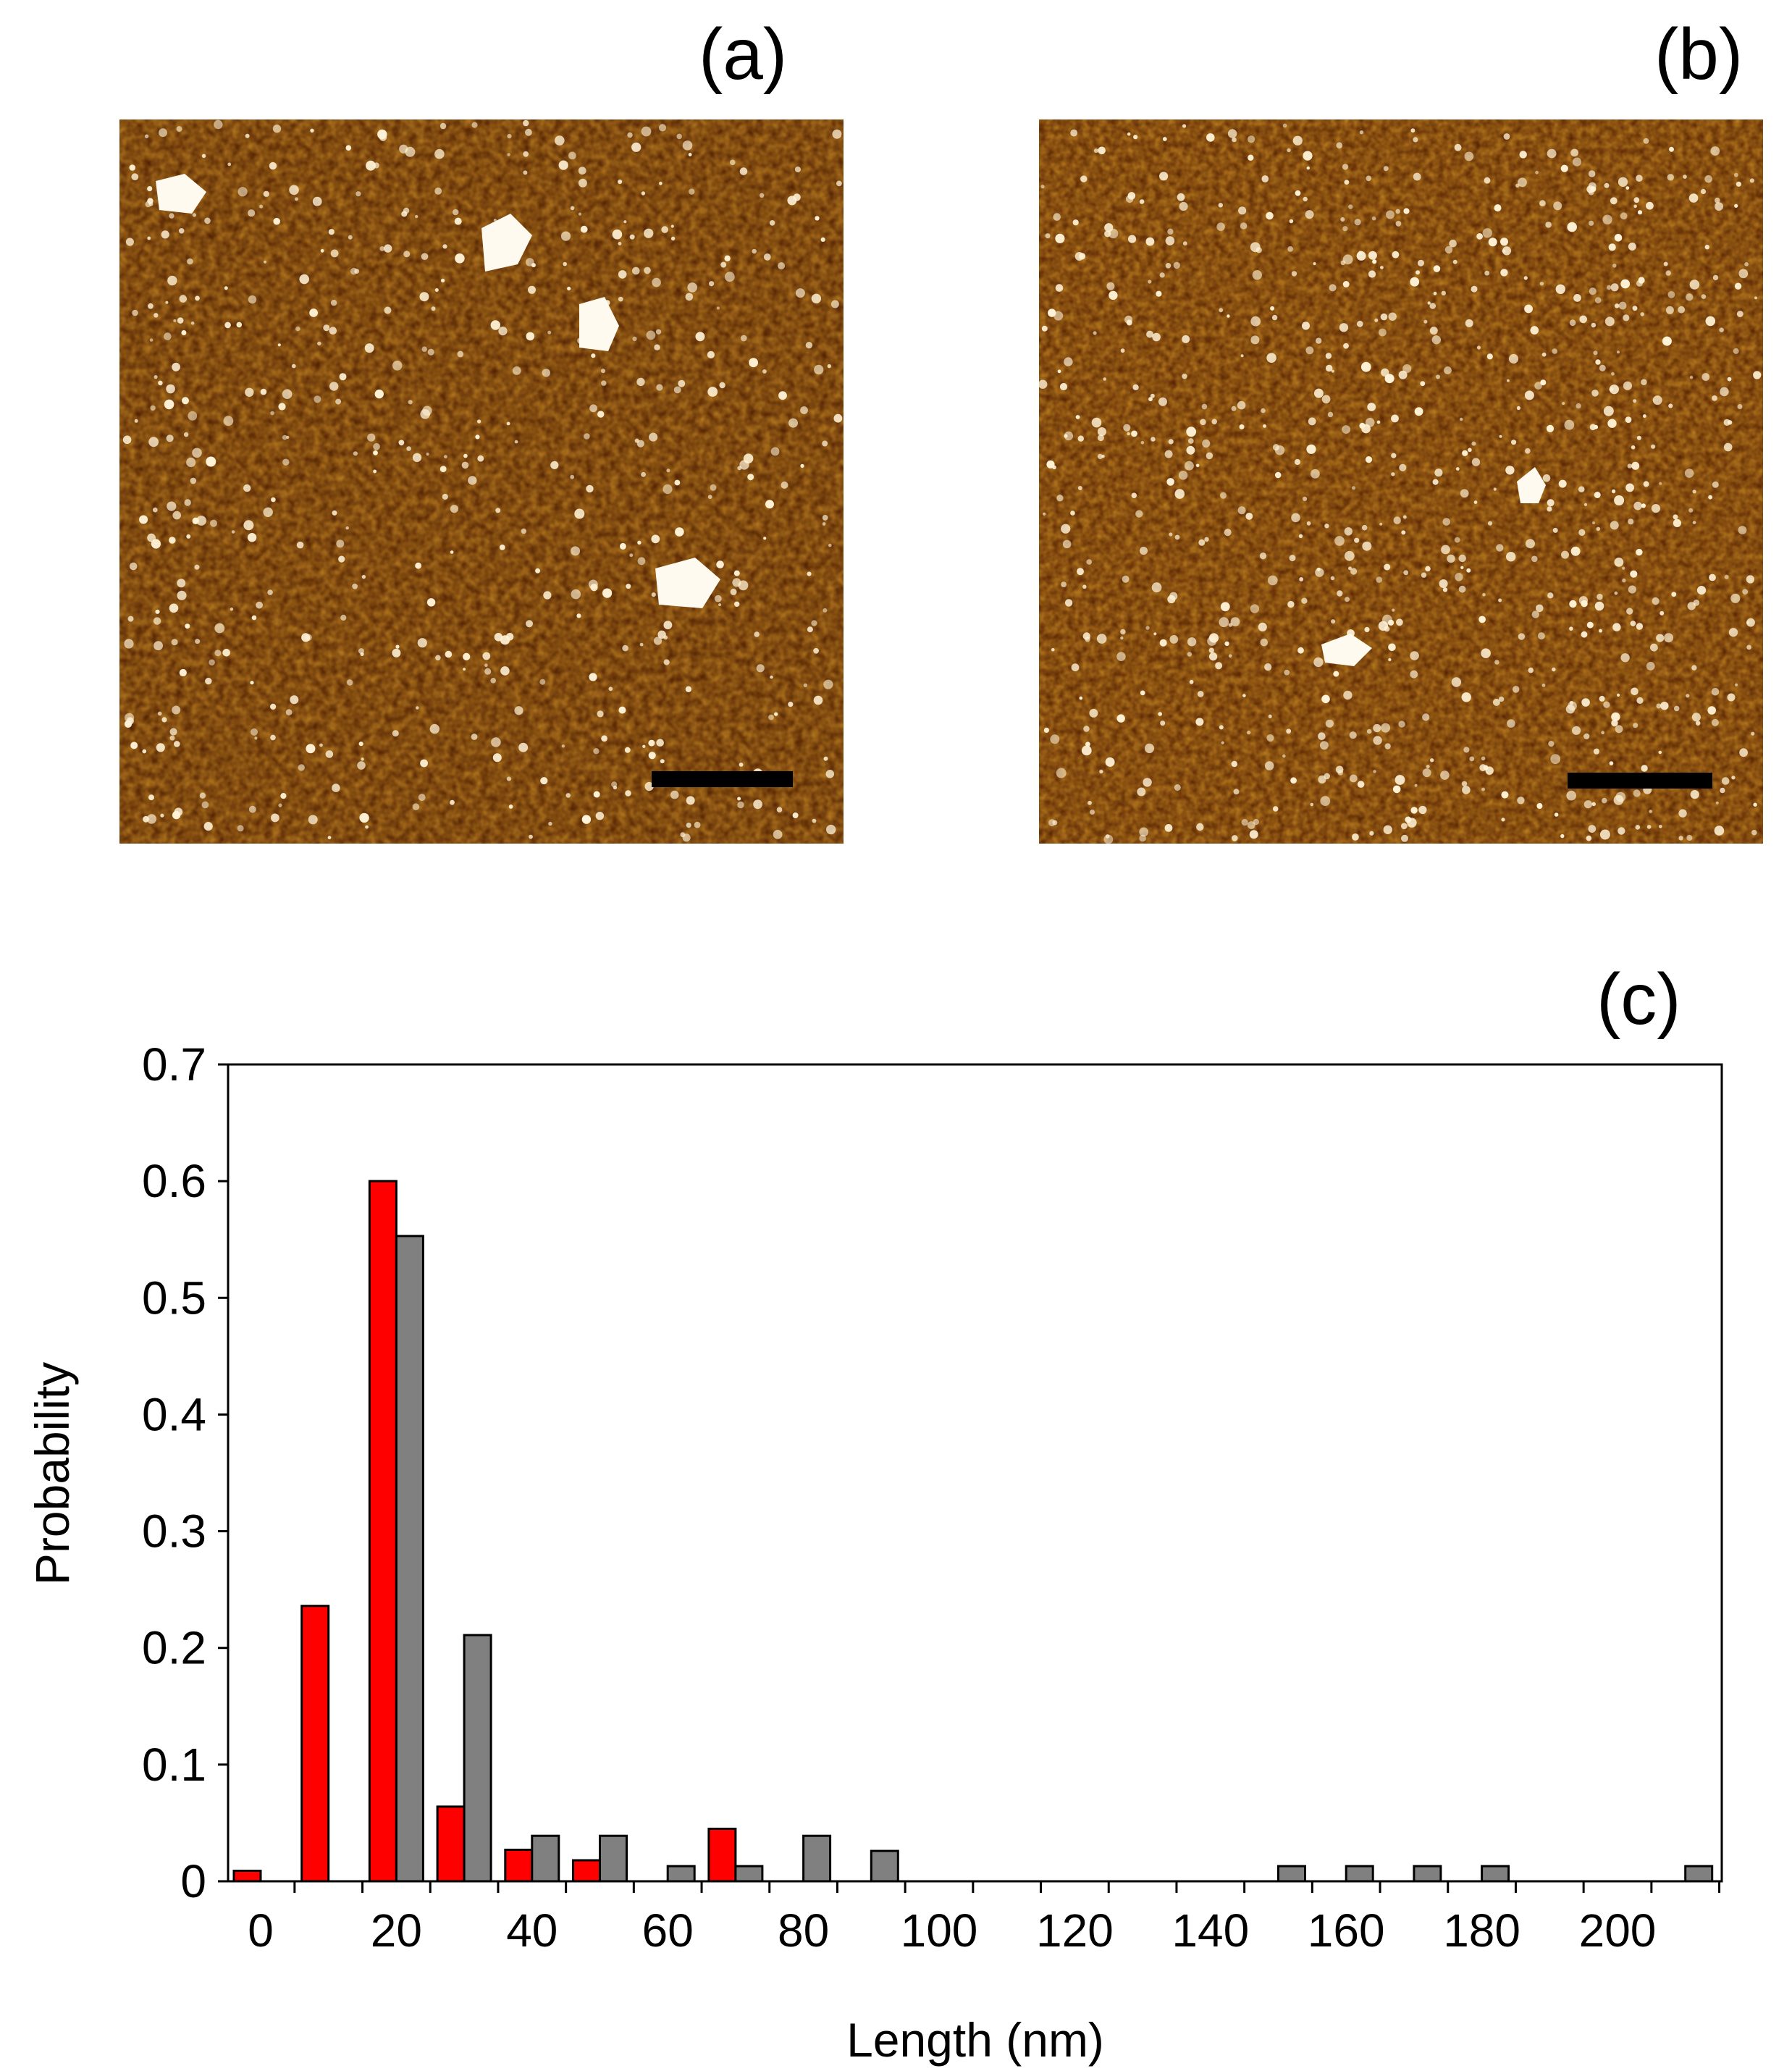 The image size is (1792, 2071). Describe the element at coordinates (193, 1881) in the screenshot. I see `y-tick-label: 0` at that location.